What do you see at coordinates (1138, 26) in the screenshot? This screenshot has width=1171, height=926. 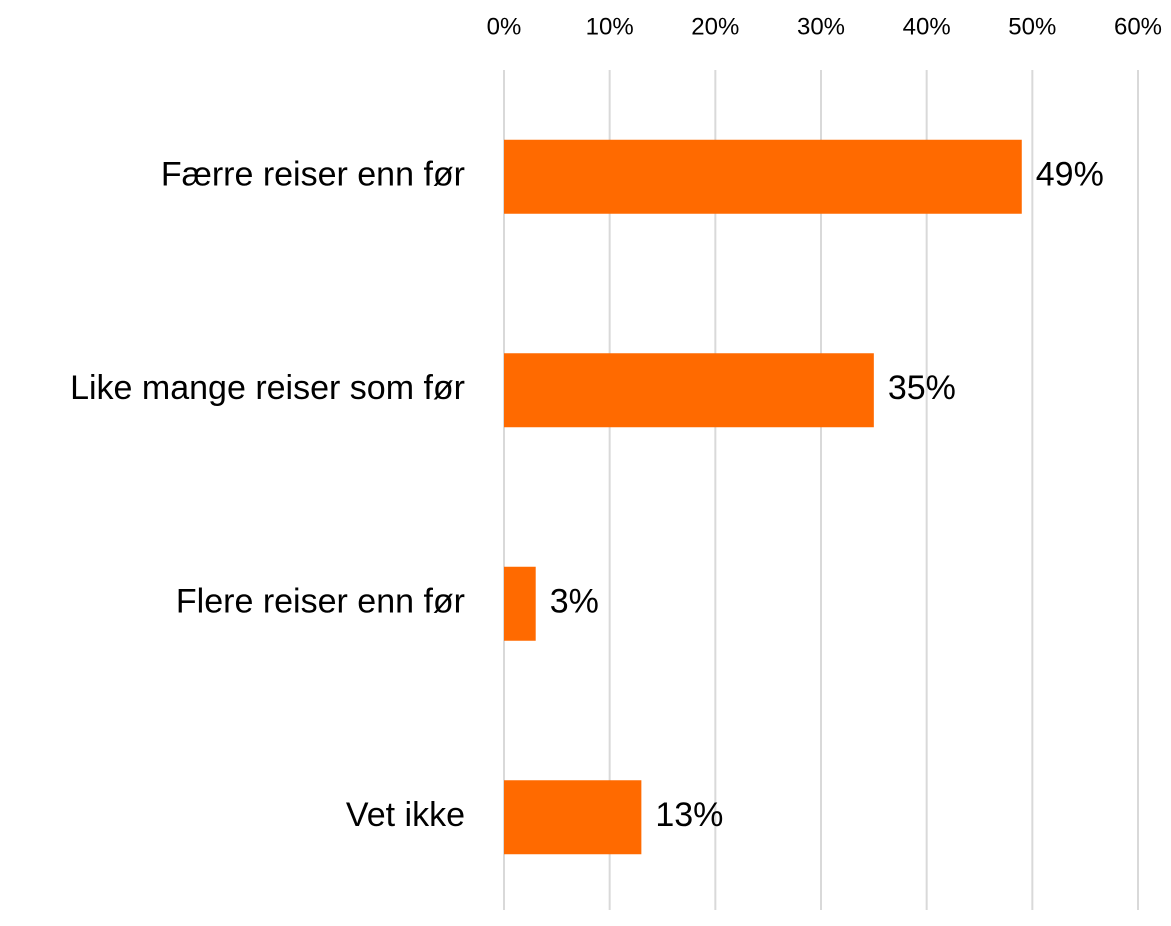 I see `x-tick-label: 60%` at bounding box center [1138, 26].